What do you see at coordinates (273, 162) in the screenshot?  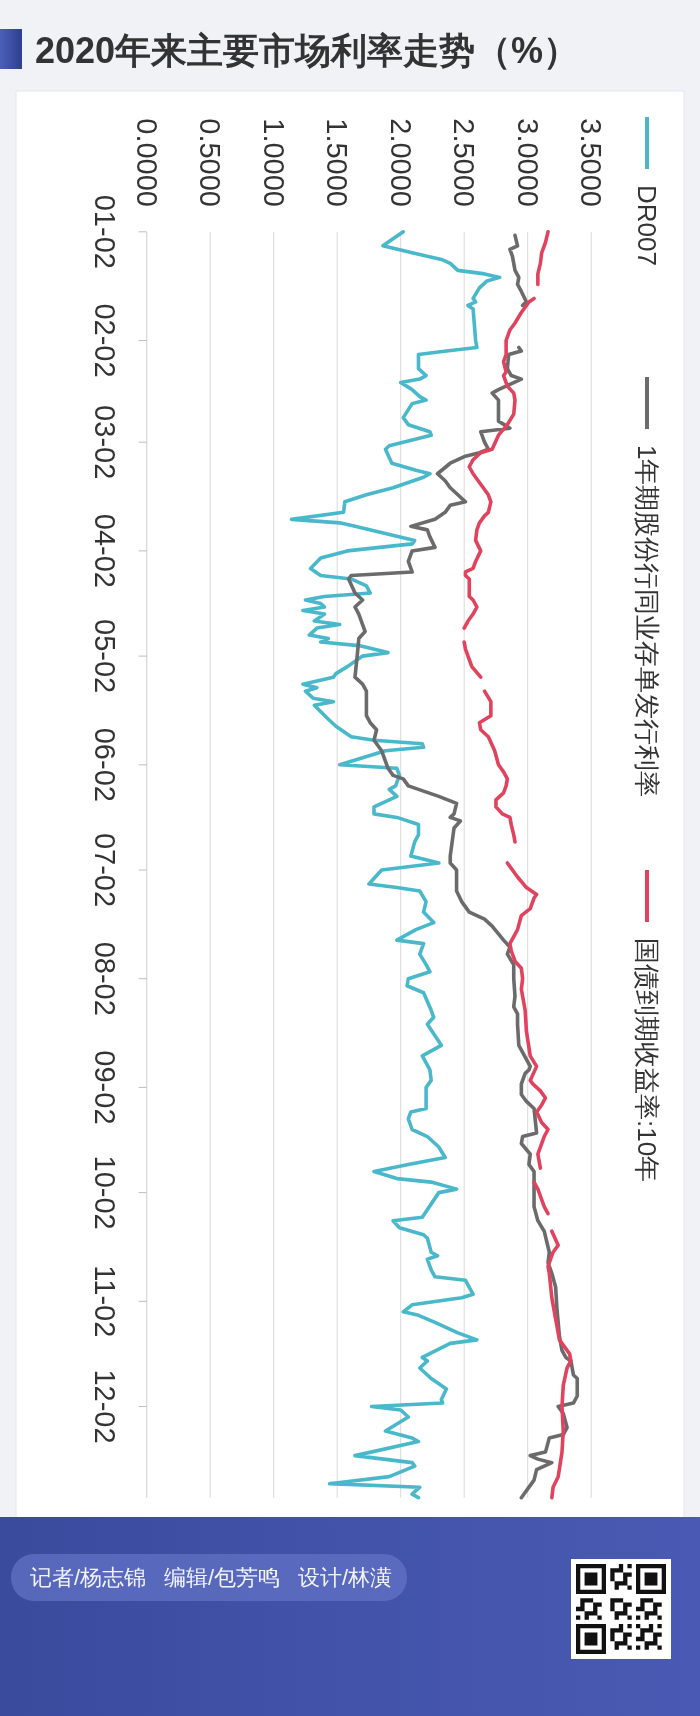 I see `x-tick-label: 1.0000` at bounding box center [273, 162].